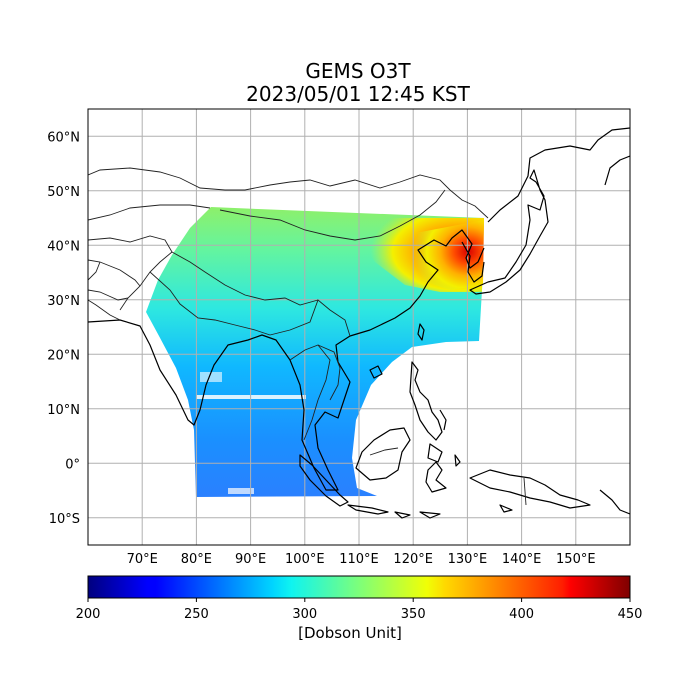  Describe the element at coordinates (63, 355) in the screenshot. I see `lat-tick-label: 20°N` at that location.